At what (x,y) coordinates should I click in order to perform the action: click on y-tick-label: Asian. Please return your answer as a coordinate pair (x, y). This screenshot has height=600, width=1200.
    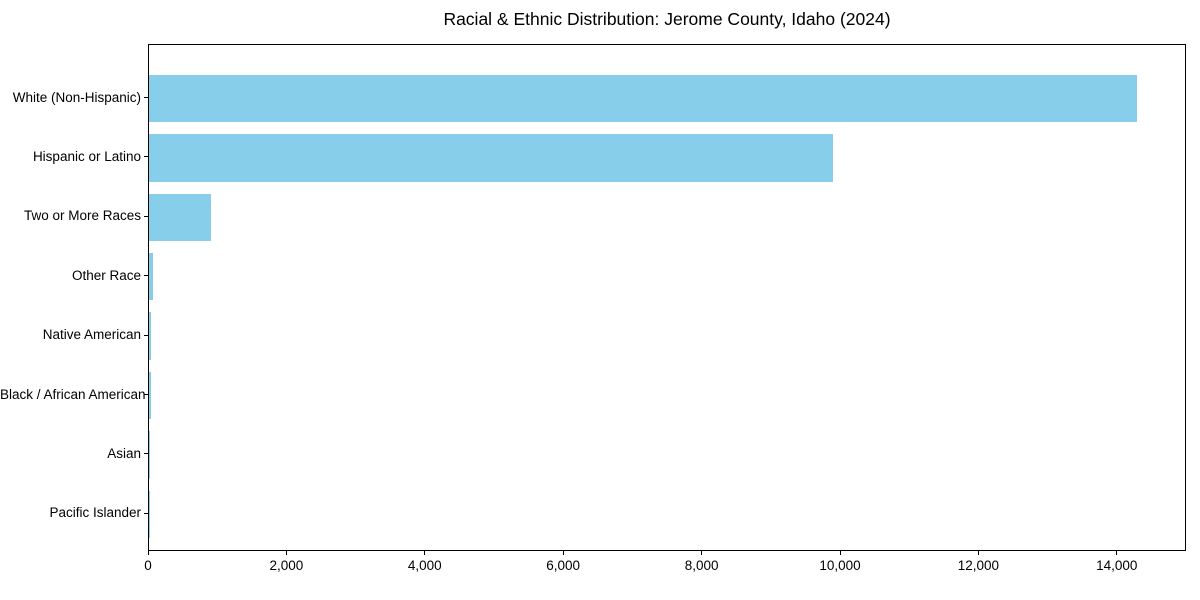
    Looking at the image, I should click on (124, 453).